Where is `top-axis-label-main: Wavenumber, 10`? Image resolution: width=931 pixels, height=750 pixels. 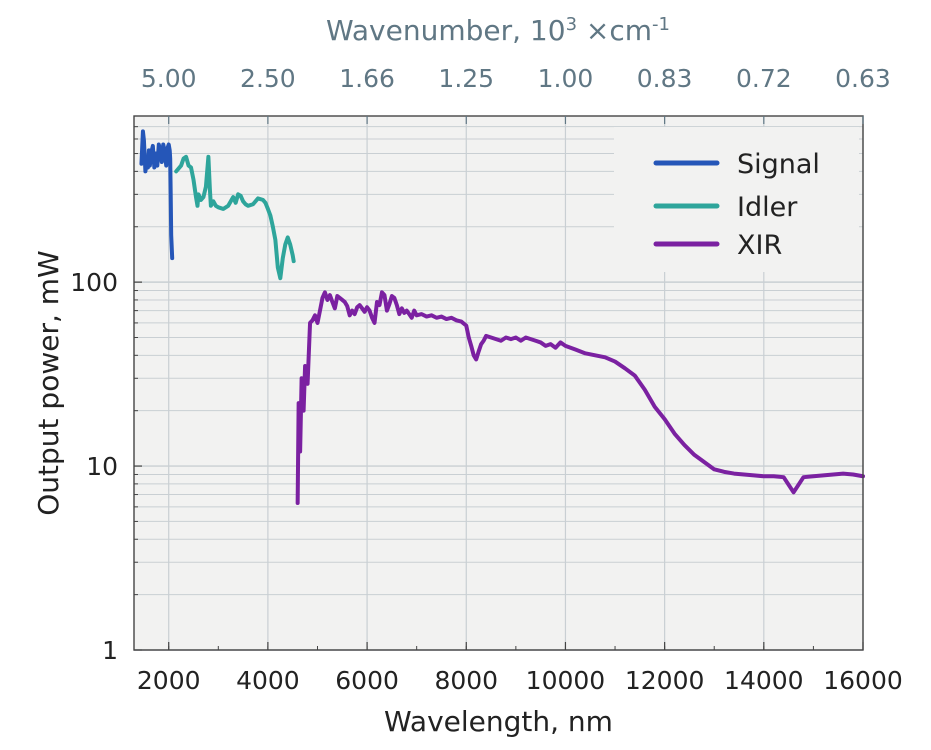 top-axis-label-main: Wavenumber, 10 is located at coordinates (446, 30).